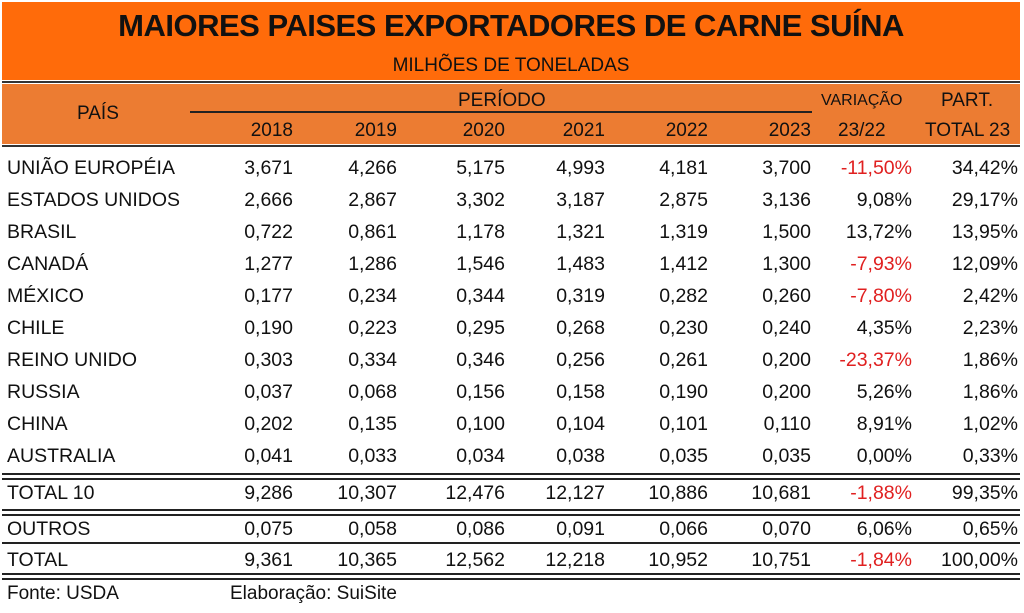 This screenshot has height=613, width=1024. What do you see at coordinates (372, 328) in the screenshot?
I see `value-cell: 0,223` at bounding box center [372, 328].